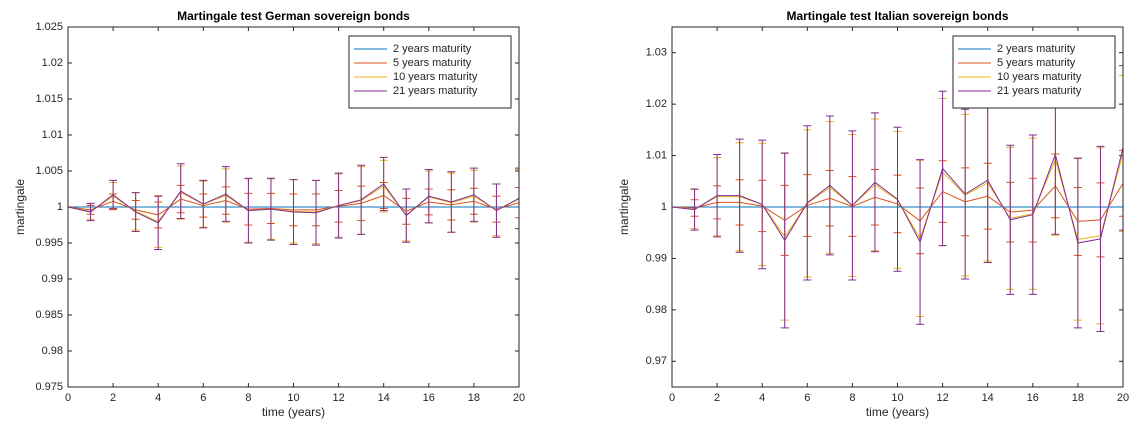  Describe the element at coordinates (49, 27) in the screenshot. I see `y-tick-label: 1.025` at that location.